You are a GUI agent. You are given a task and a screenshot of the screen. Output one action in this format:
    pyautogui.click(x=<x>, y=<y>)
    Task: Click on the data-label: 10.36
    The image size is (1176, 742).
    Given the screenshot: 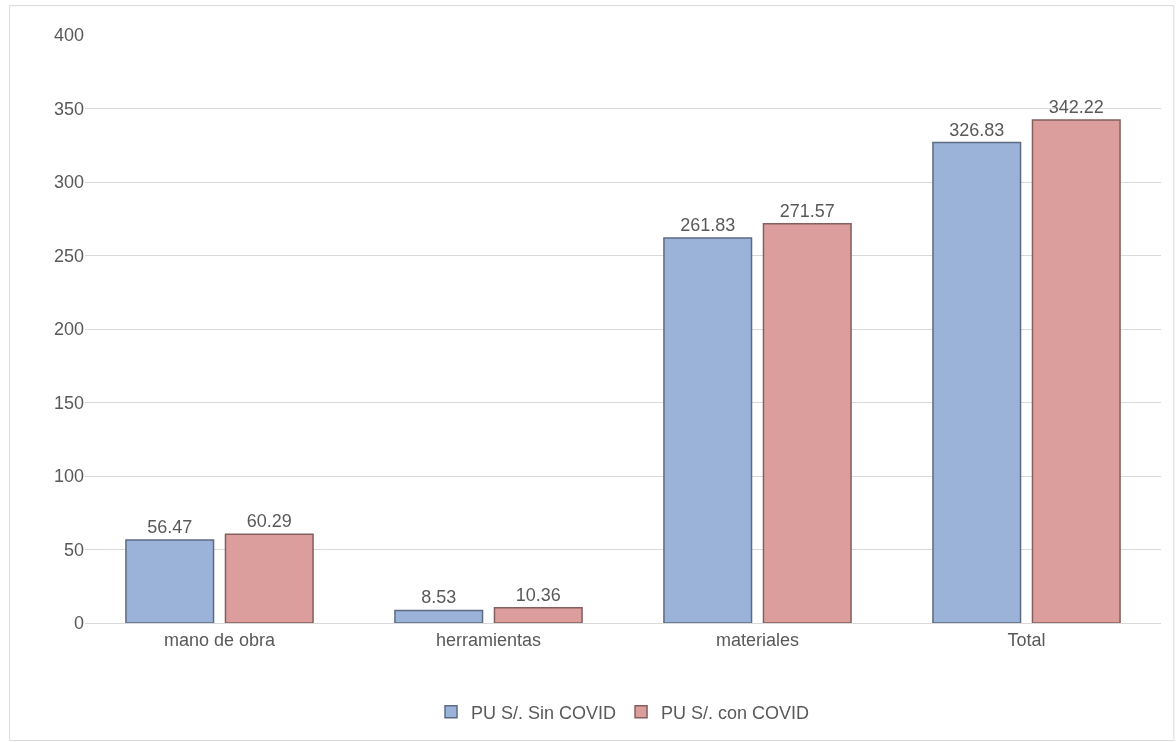 What is the action you would take?
    pyautogui.click(x=538, y=594)
    